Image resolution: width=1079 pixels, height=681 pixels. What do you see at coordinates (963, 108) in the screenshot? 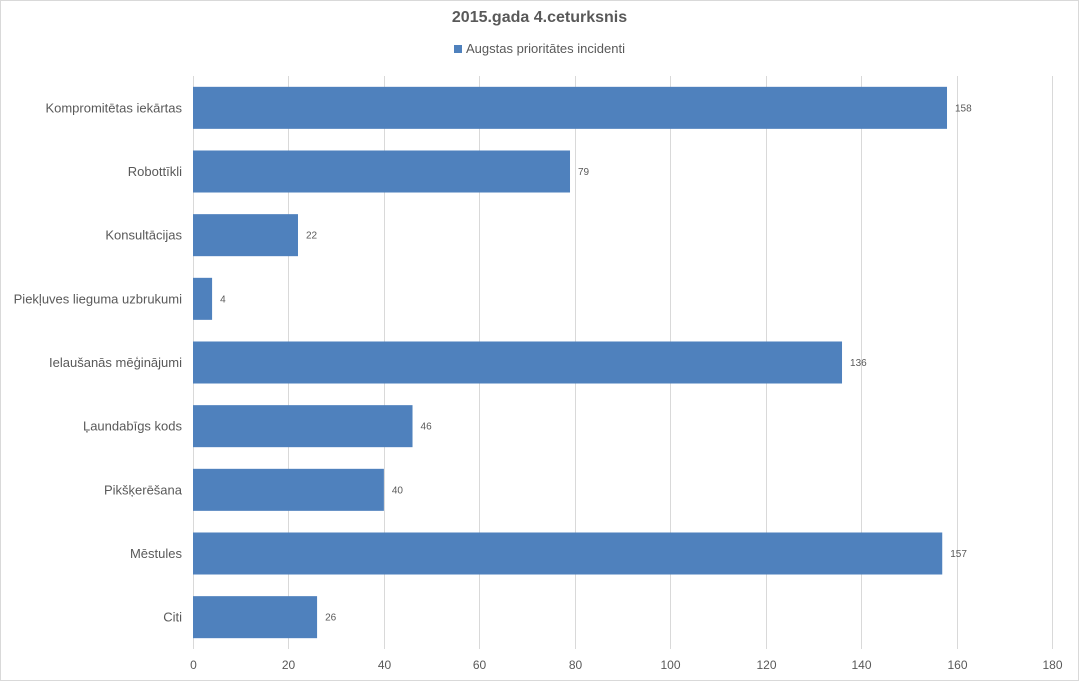
I see `data-label: 158` at bounding box center [963, 108].